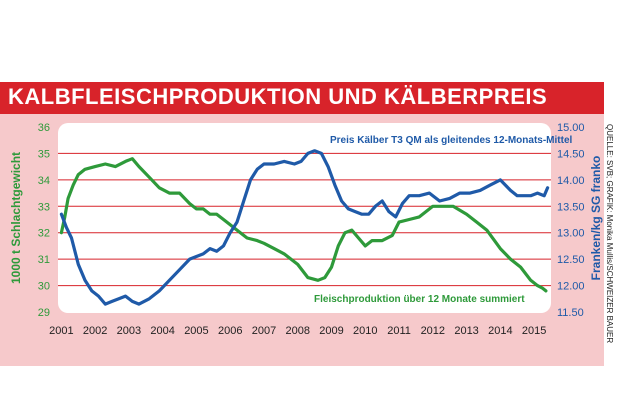  I want to click on chart-title: KALBFLEISCHPRODUKTION UND KÄLBERPREIS, so click(278, 96).